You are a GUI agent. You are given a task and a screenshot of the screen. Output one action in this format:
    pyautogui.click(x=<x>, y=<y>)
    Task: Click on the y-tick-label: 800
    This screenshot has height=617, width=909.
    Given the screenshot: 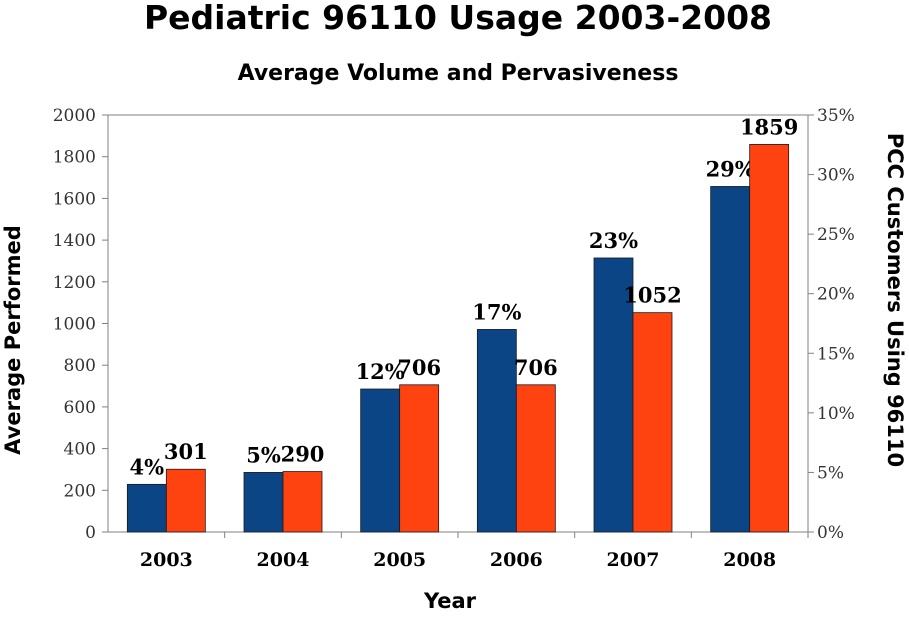 What is the action you would take?
    pyautogui.click(x=80, y=366)
    